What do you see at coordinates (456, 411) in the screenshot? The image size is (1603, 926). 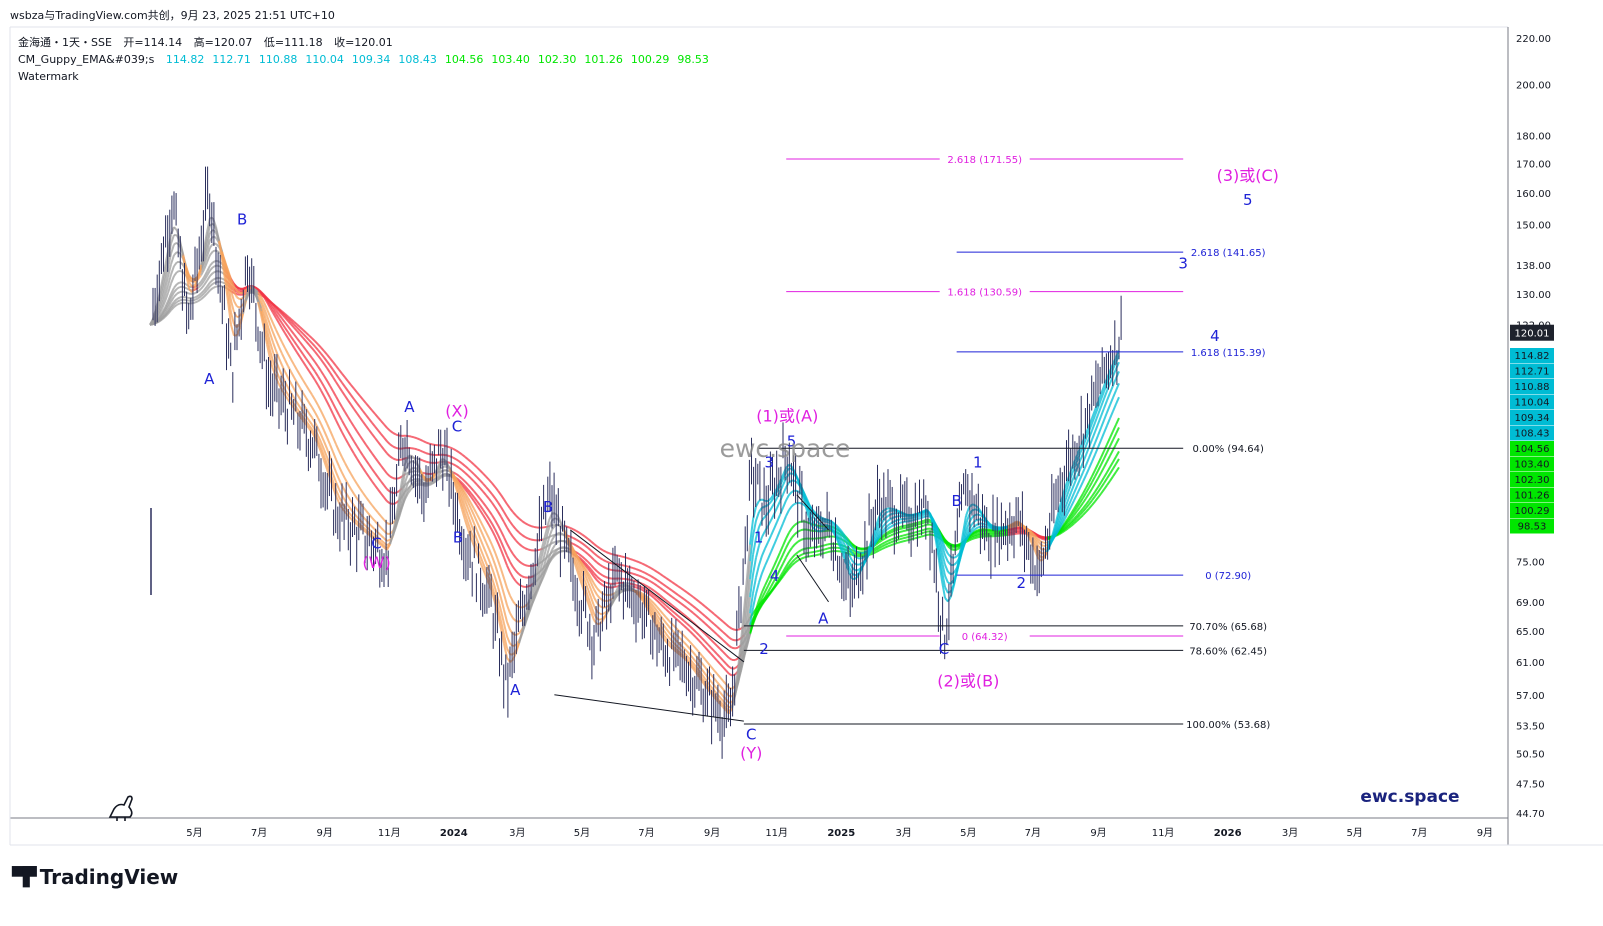 I see `wave-label: (X)` at bounding box center [456, 411].